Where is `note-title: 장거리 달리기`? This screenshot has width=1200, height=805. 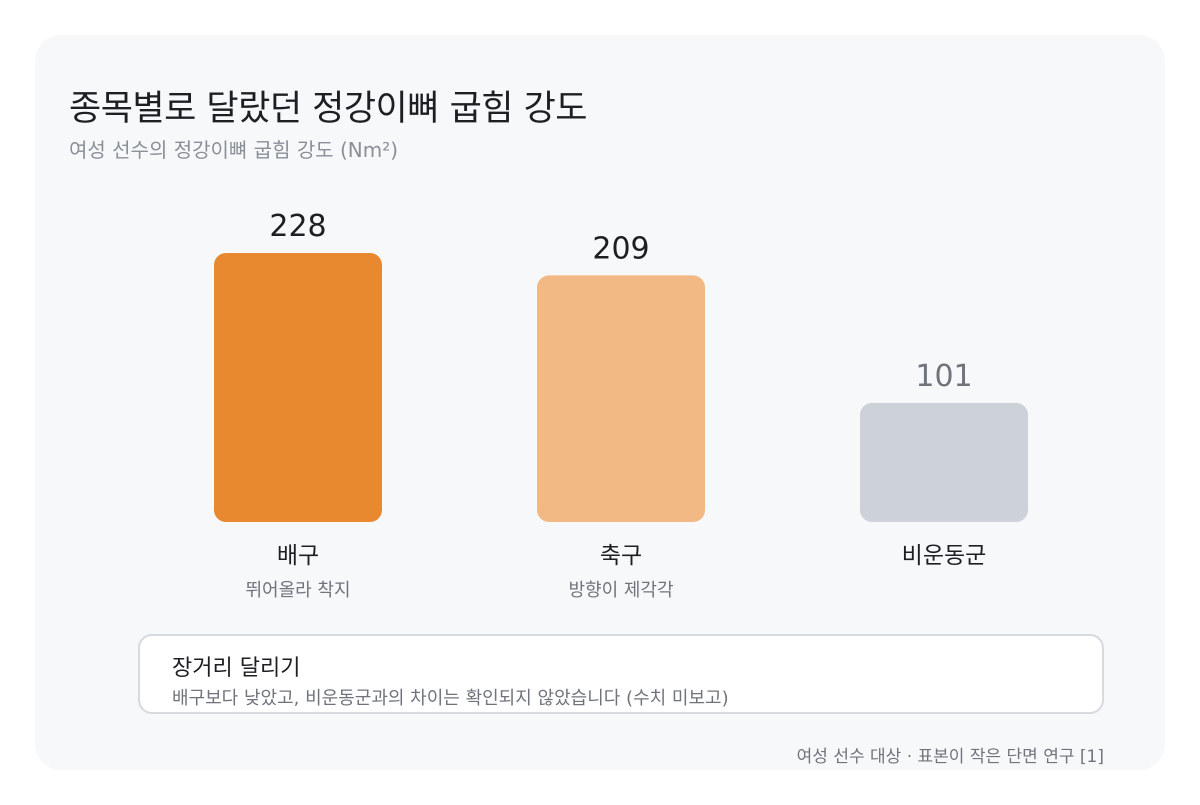 note-title: 장거리 달리기 is located at coordinates (236, 668).